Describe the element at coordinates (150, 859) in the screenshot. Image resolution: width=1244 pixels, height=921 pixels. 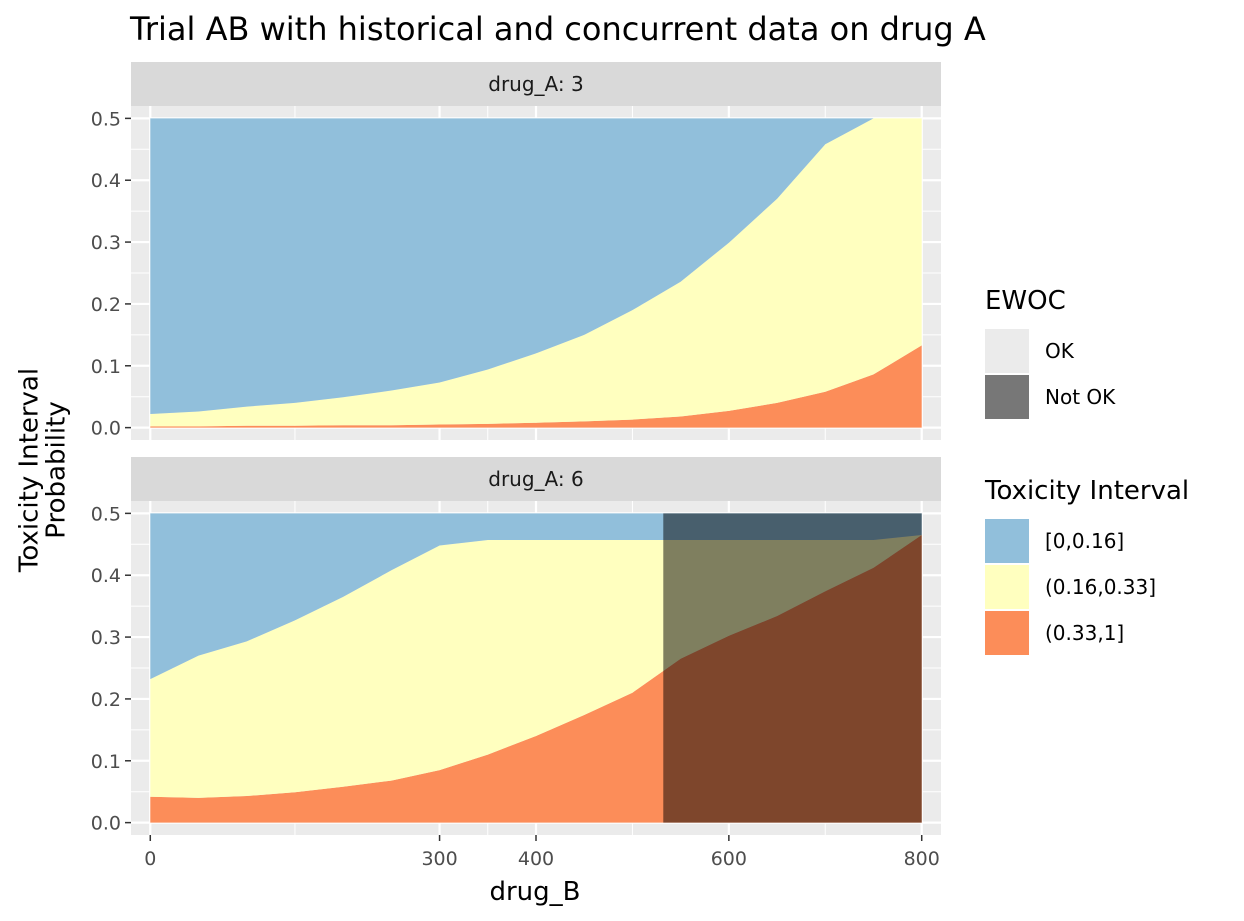
I see `x-tick-label: 0` at that location.